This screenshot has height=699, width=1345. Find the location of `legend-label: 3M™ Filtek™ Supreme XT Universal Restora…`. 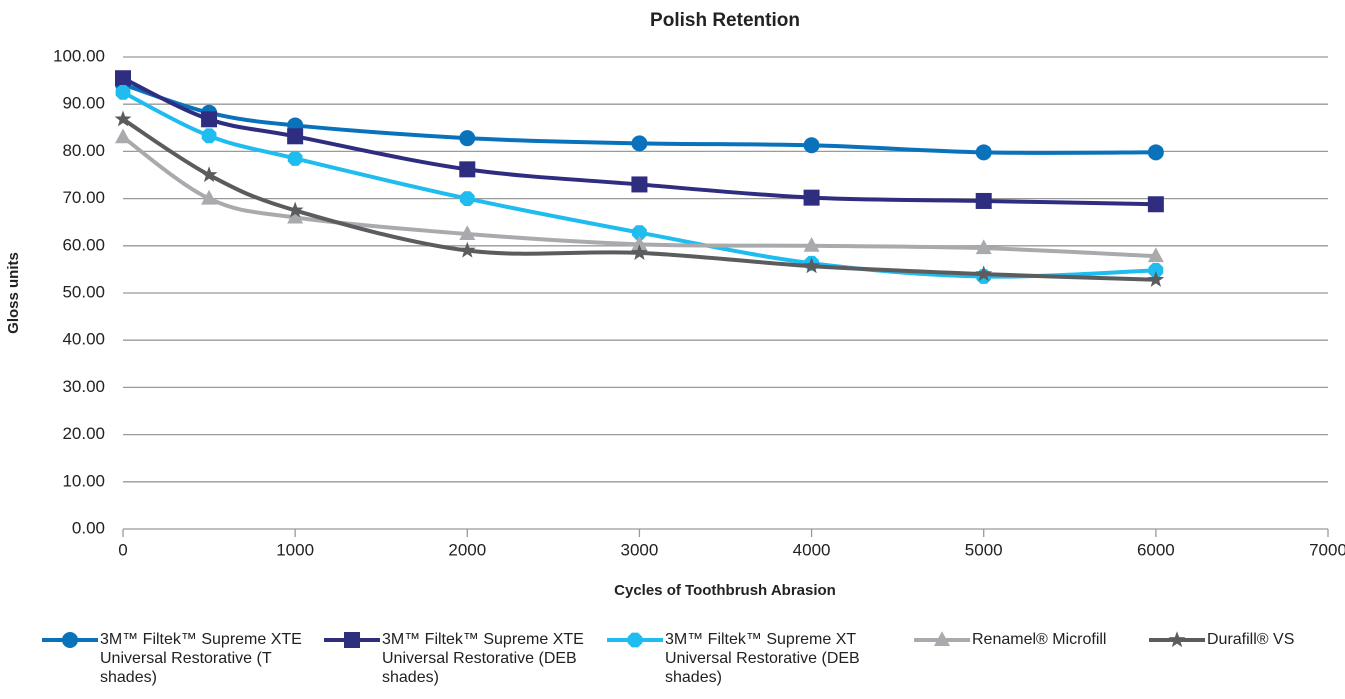

legend-label: 3M™ Filtek™ Supreme XT Universal Restora… is located at coordinates (762, 658).